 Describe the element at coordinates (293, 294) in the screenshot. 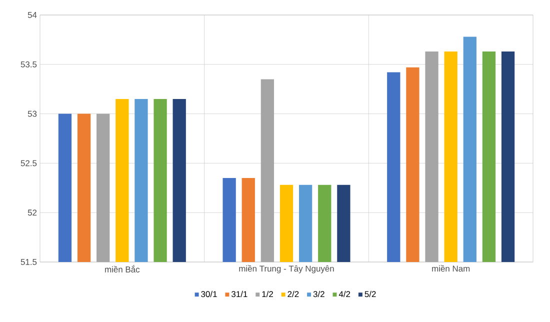

I see `legend-label: 2/2` at that location.